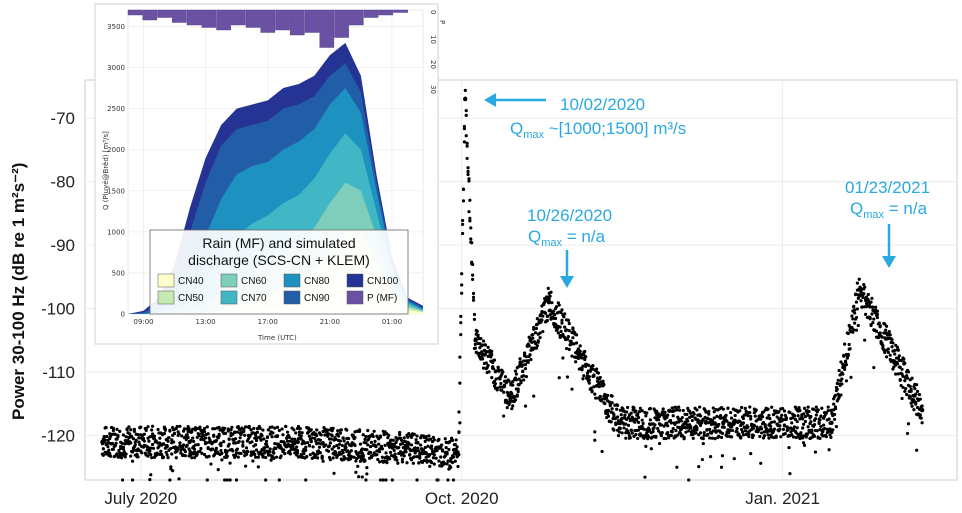  Describe the element at coordinates (433, 89) in the screenshot. I see `inset-y2-tick-label: 30` at that location.